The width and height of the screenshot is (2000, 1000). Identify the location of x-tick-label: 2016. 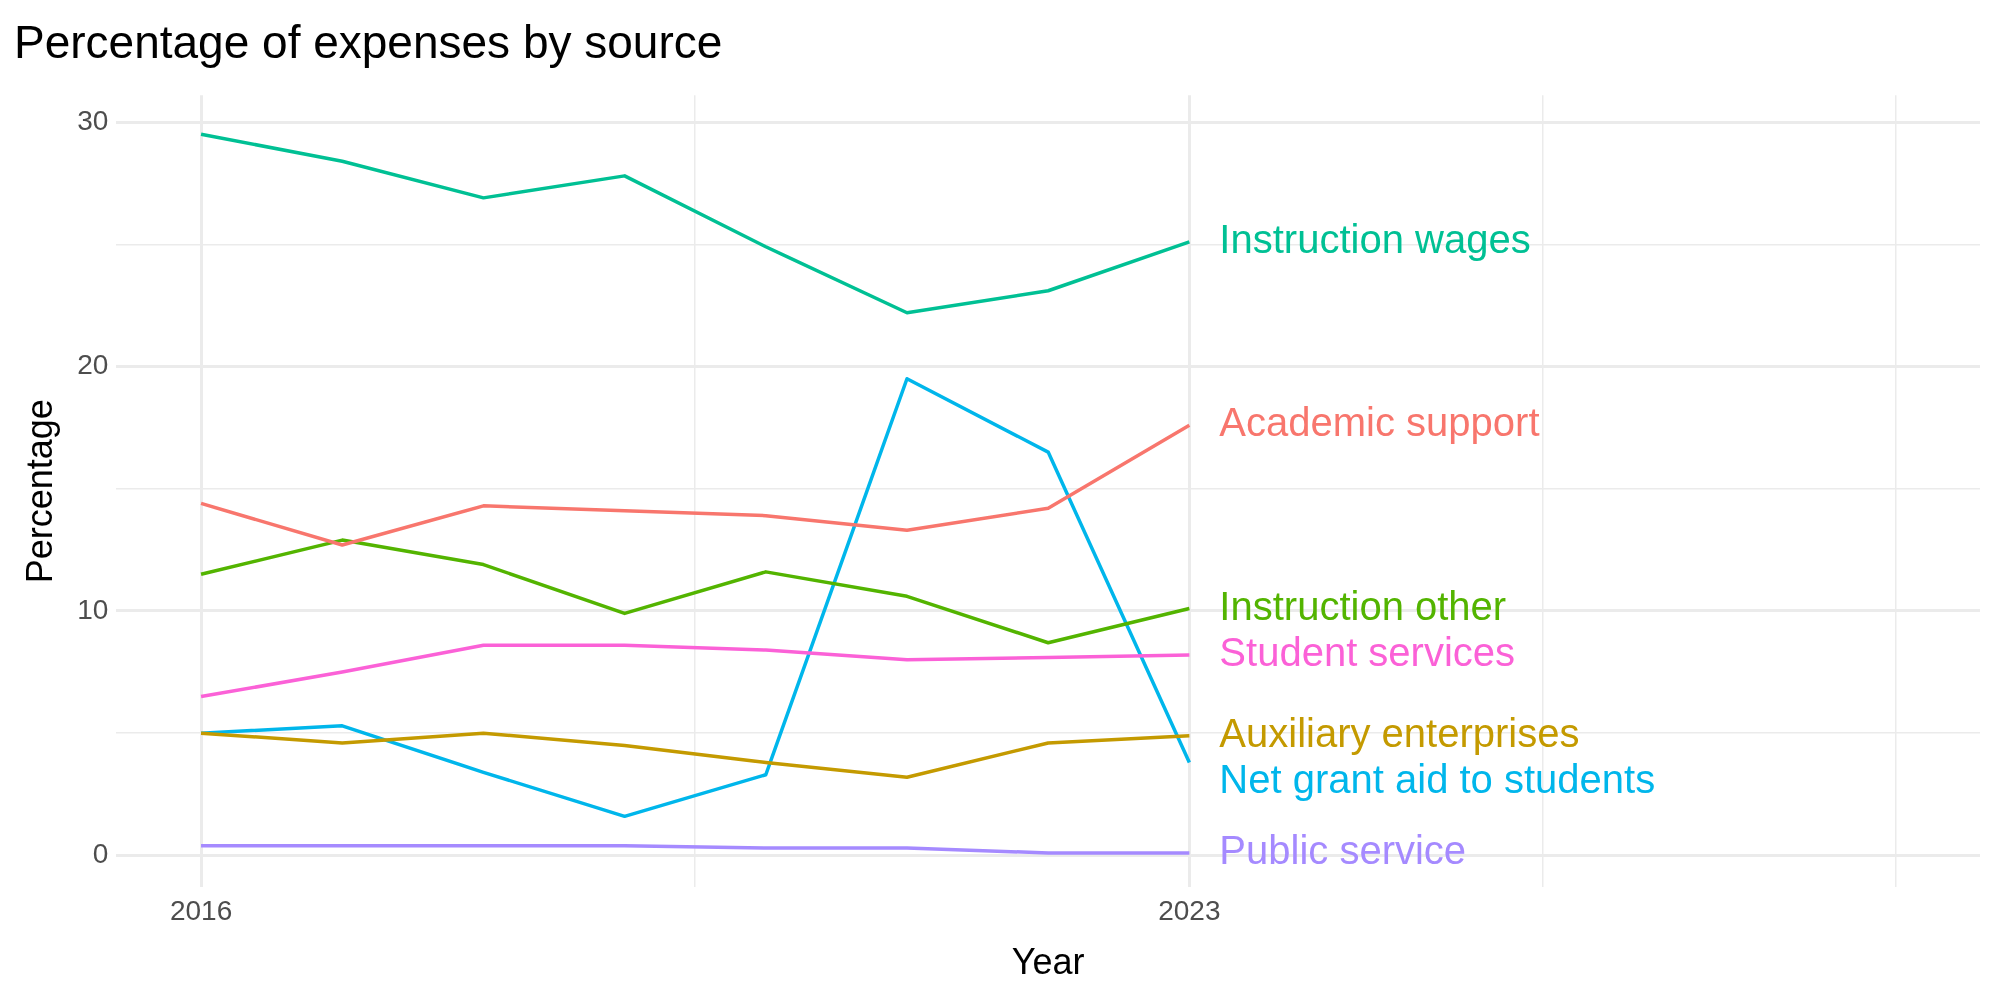
(201, 910).